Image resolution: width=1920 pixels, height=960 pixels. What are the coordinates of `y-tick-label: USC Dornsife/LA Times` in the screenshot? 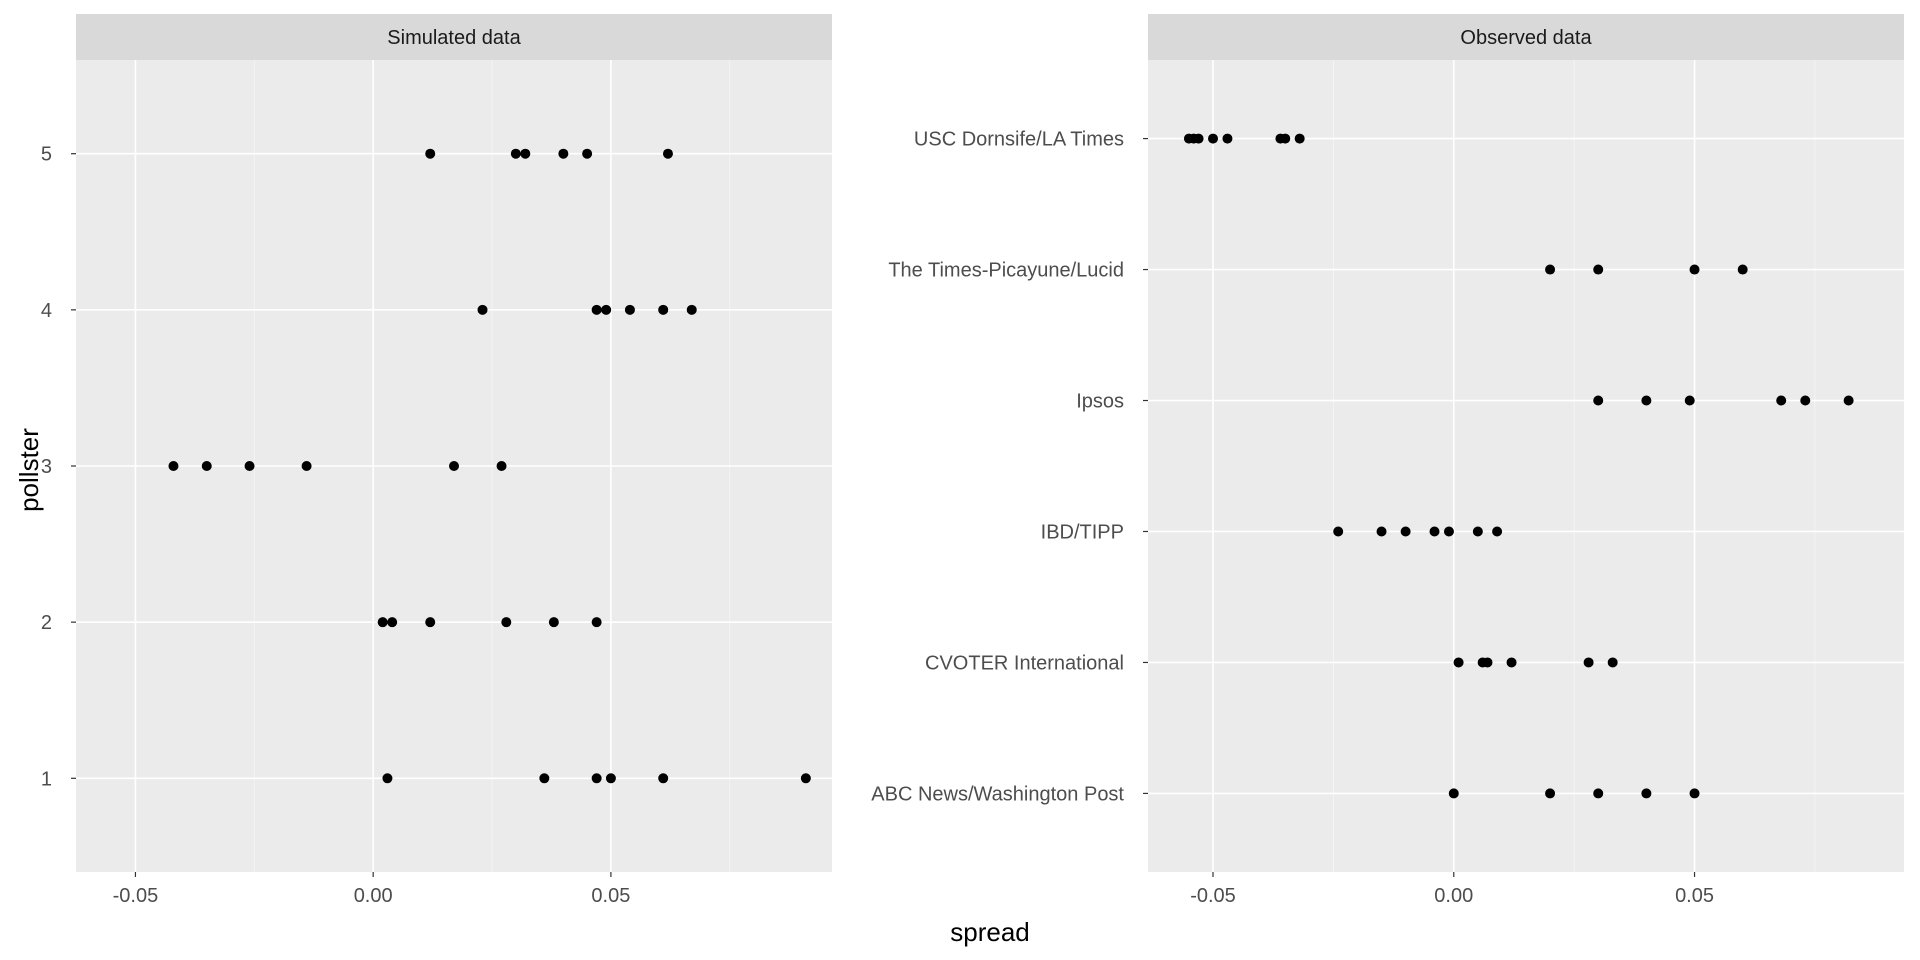 It's located at (1019, 140).